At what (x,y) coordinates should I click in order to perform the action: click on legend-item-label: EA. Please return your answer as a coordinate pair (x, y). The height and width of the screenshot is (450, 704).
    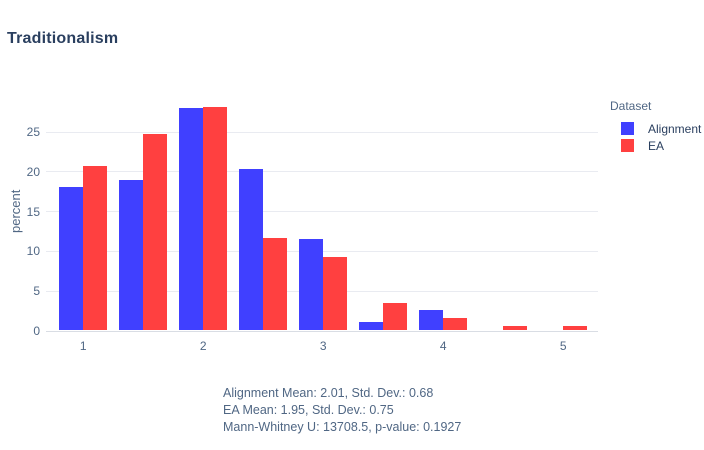
    Looking at the image, I should click on (656, 145).